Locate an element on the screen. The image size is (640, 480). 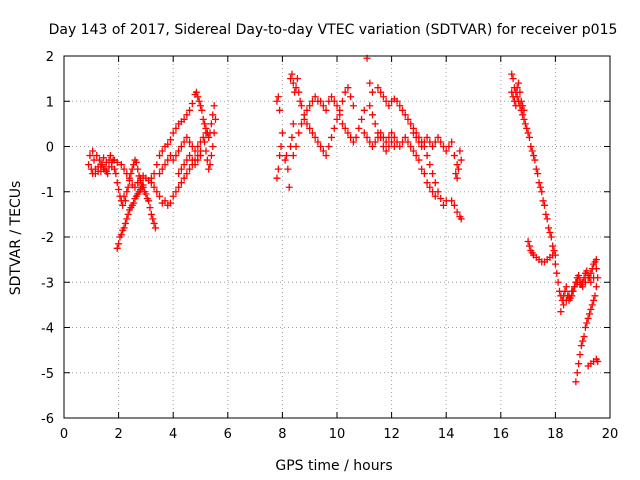
y-tick-label: 0 is located at coordinates (50, 148).